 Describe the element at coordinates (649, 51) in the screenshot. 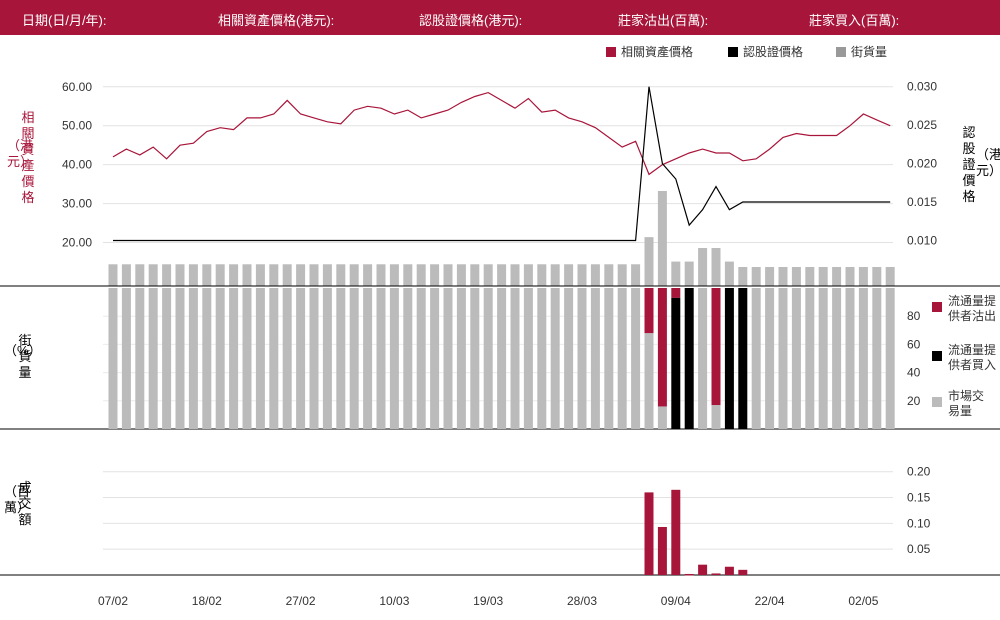

I see `legend-underlying: 相關資產價格` at that location.